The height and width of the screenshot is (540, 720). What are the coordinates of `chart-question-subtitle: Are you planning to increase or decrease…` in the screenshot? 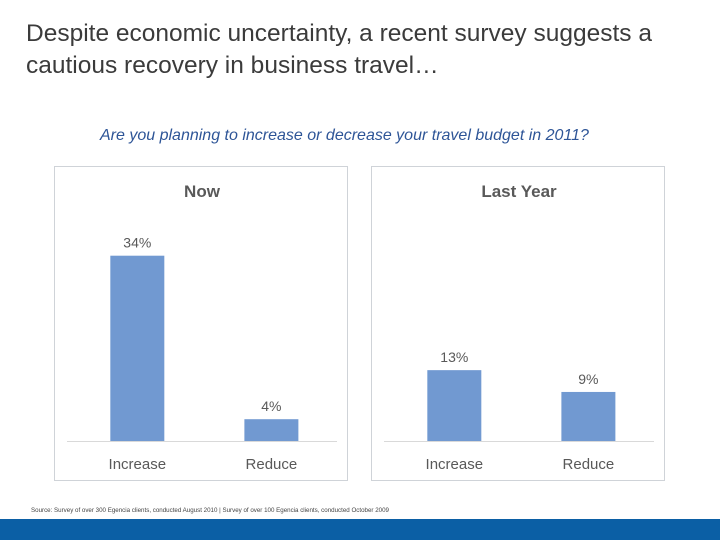 It's located at (344, 135).